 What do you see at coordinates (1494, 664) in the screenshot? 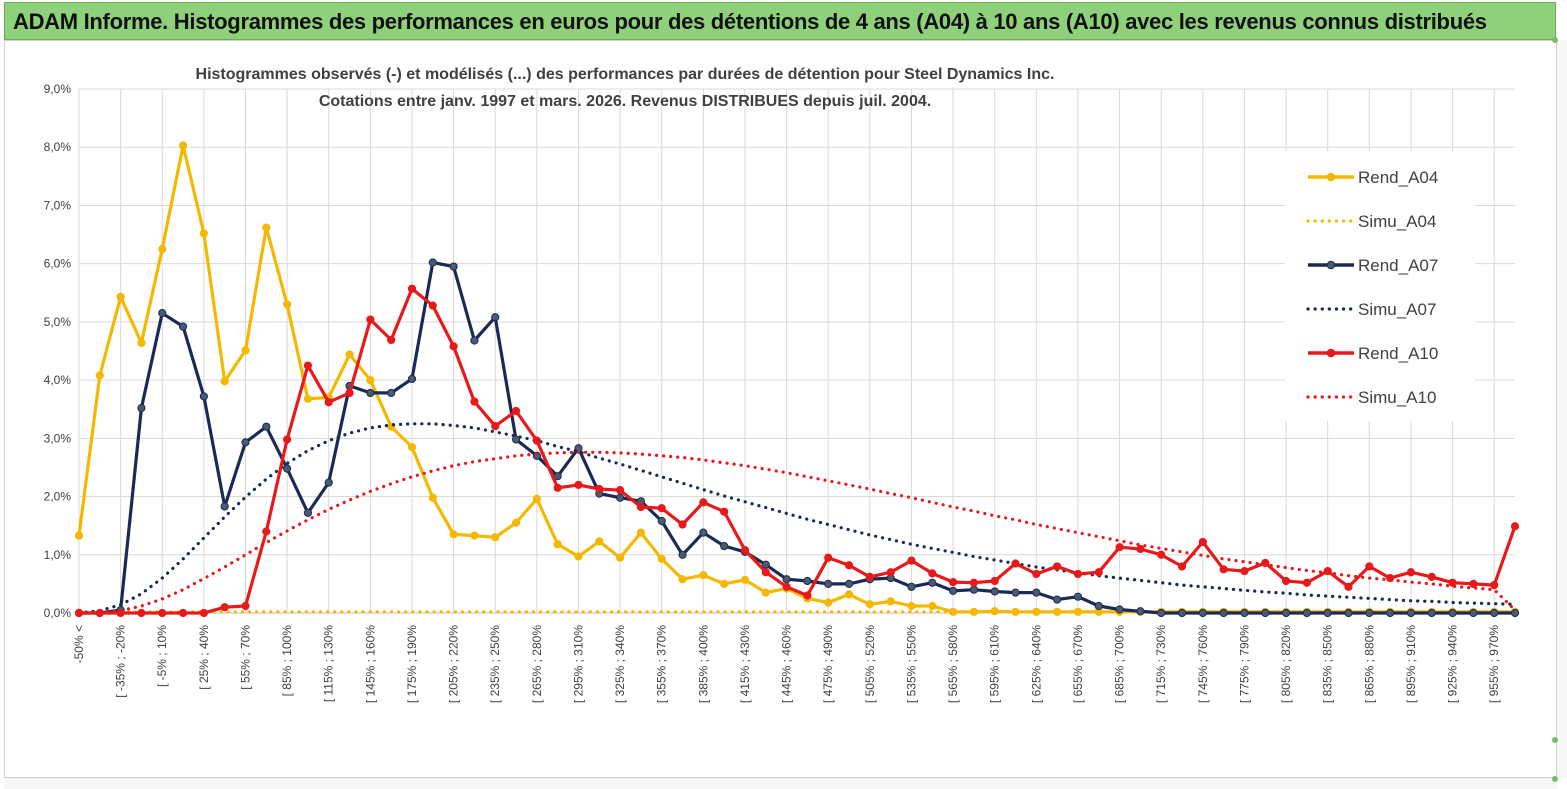
I see `x-tick-label: [ 955% ; 970%` at bounding box center [1494, 664].